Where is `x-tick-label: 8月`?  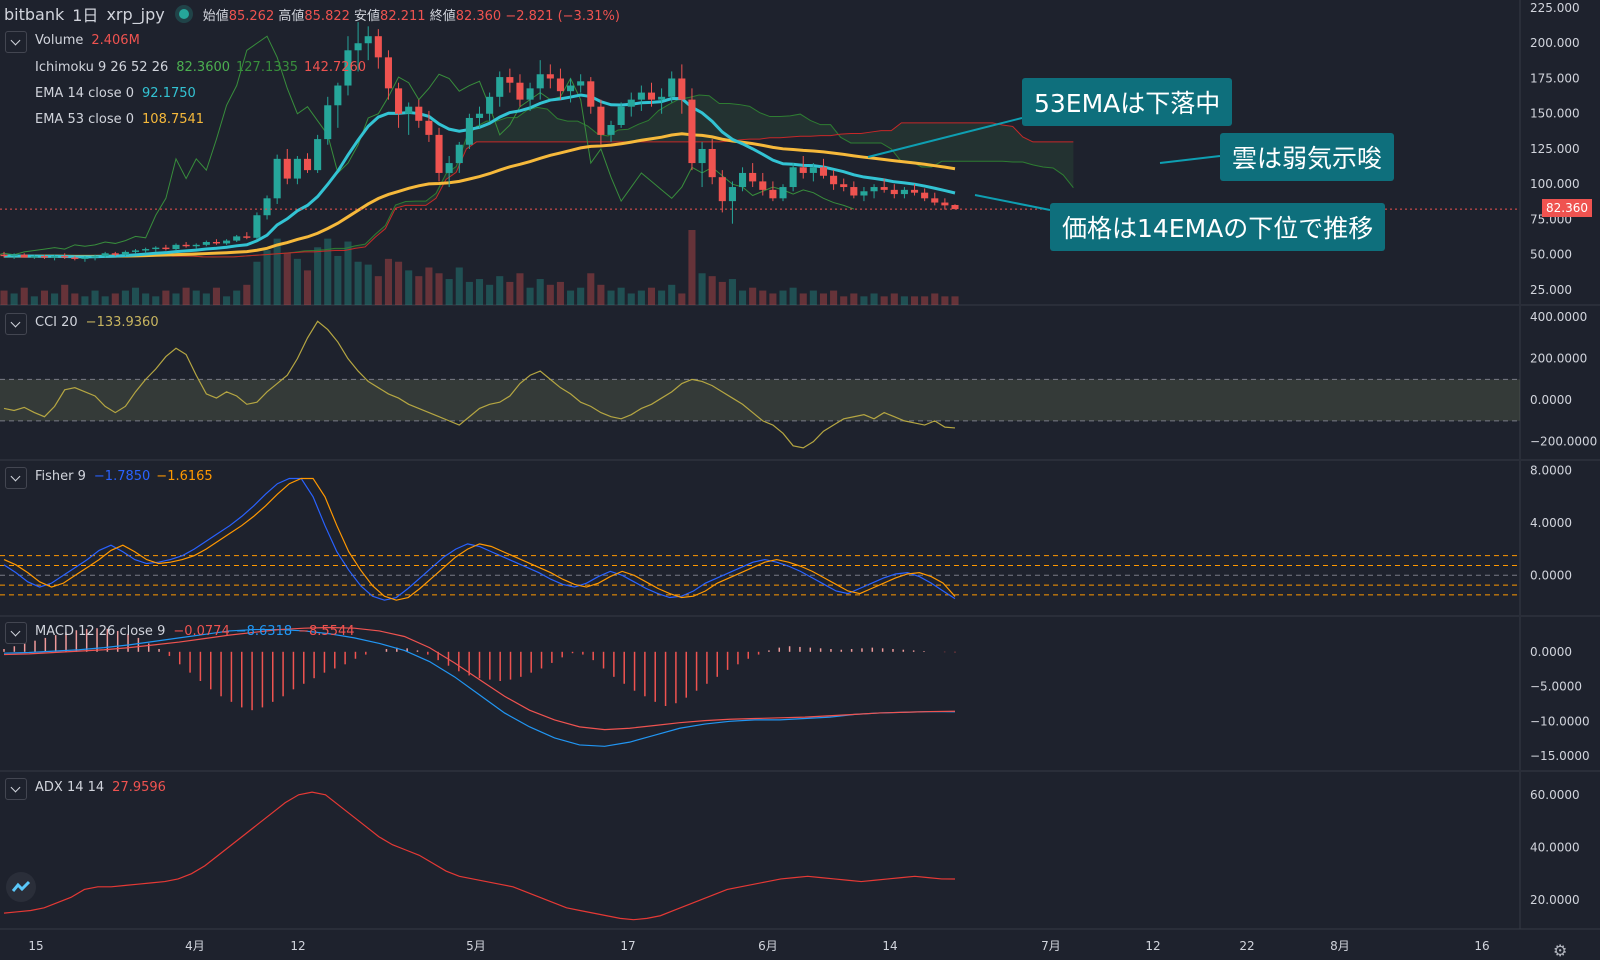
x-tick-label: 8月 is located at coordinates (1340, 946).